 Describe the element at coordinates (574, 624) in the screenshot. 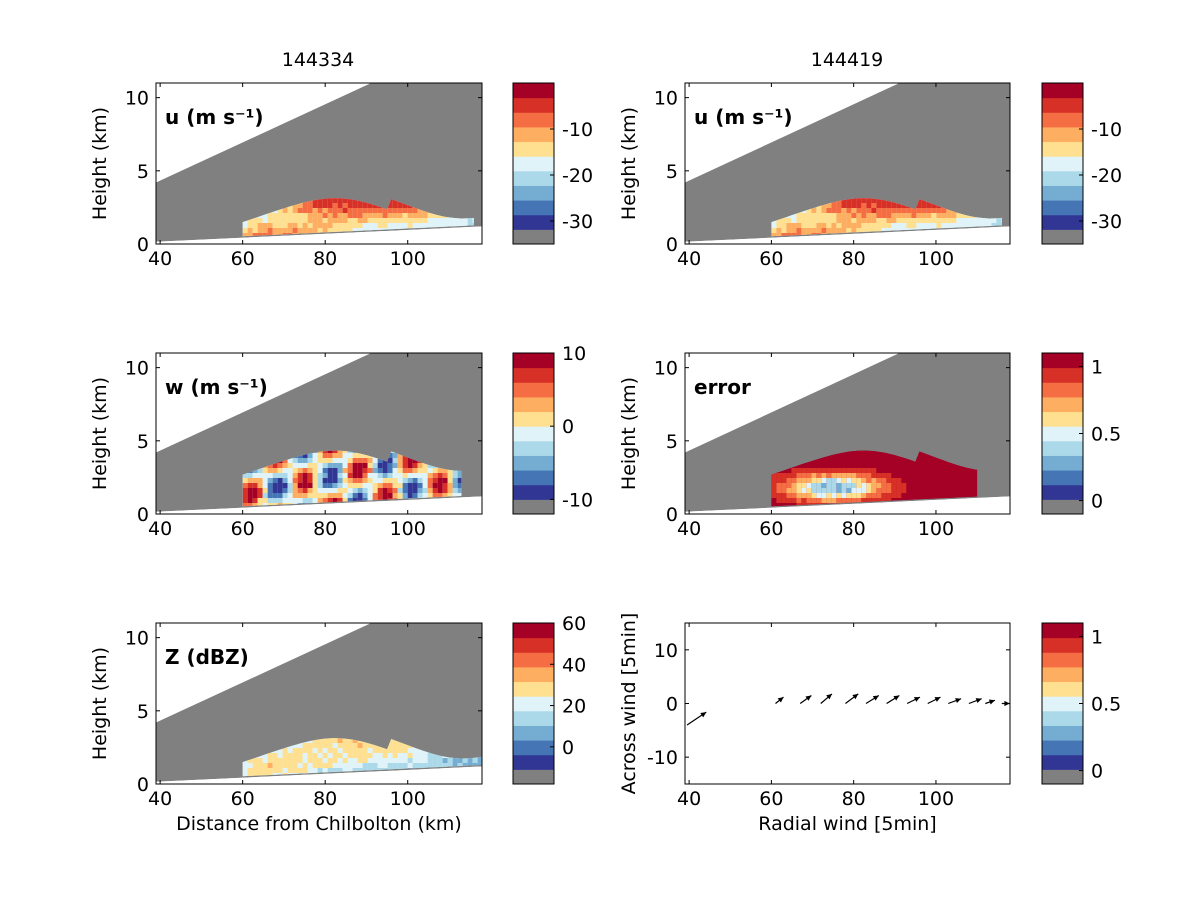

I see `colorbar-tick-label: 60` at that location.